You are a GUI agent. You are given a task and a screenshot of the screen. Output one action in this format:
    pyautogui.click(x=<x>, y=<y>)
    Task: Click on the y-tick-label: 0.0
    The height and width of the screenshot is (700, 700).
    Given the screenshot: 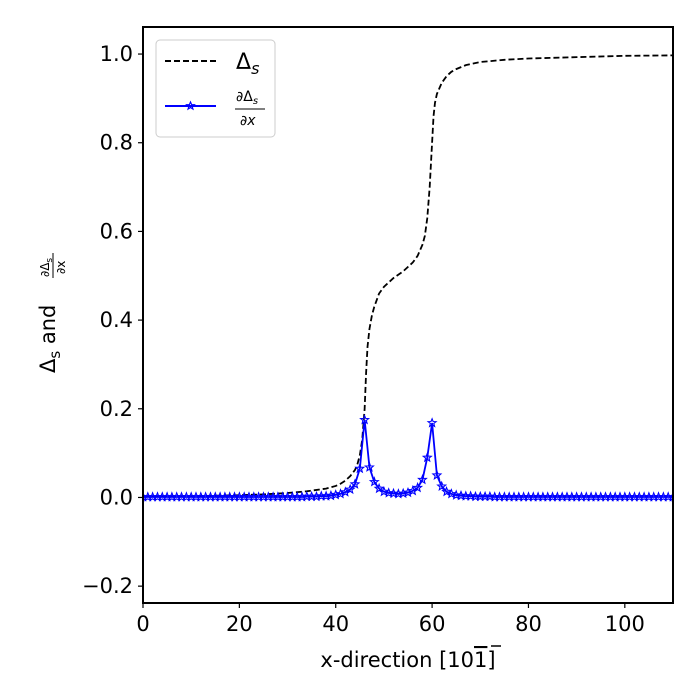 What is the action you would take?
    pyautogui.click(x=116, y=497)
    